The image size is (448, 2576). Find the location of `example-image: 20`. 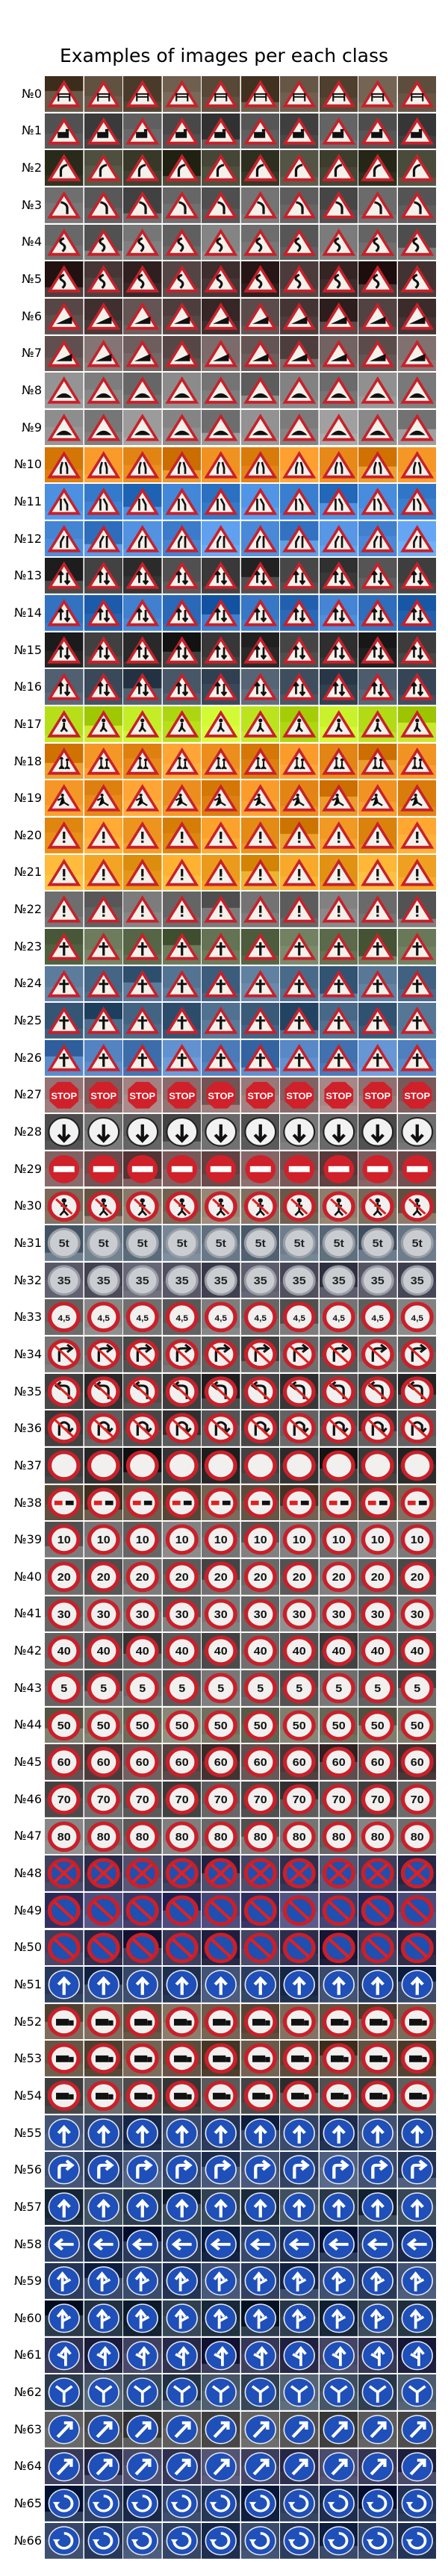

example-image: 20 is located at coordinates (181, 1577).